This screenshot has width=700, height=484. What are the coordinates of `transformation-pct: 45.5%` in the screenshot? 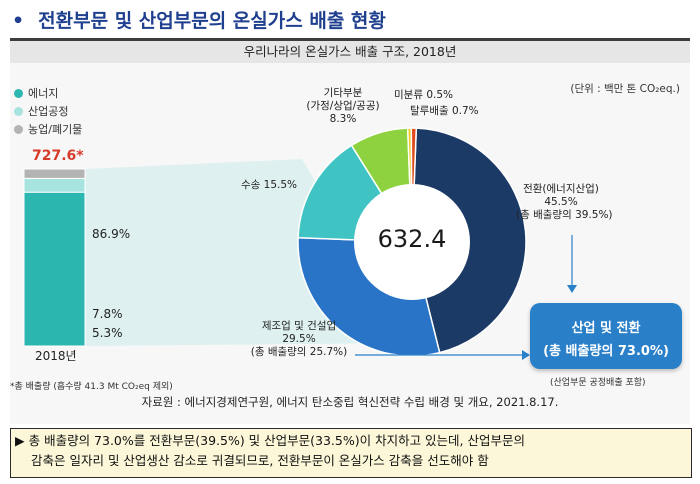 It's located at (561, 202).